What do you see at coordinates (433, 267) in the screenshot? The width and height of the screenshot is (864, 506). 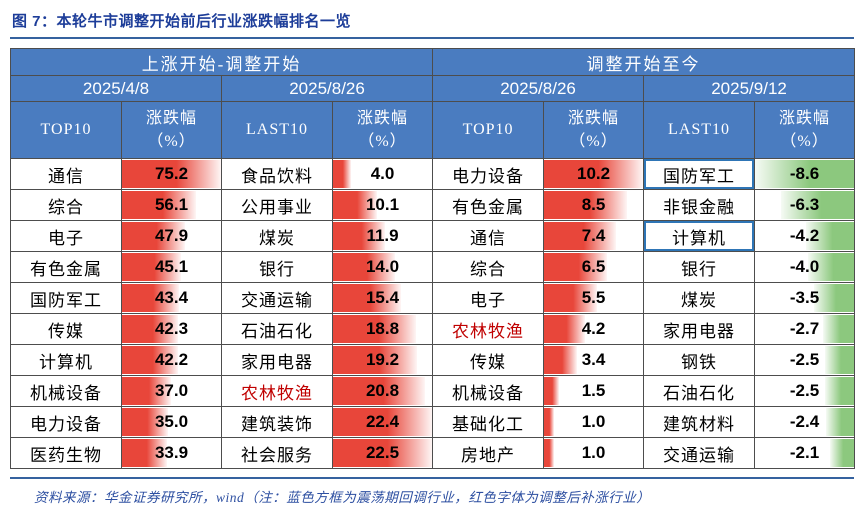 I see `table-row: 有色金属 45.1 银行 14.0 综合 6.5 银行 -4.0` at bounding box center [433, 267].